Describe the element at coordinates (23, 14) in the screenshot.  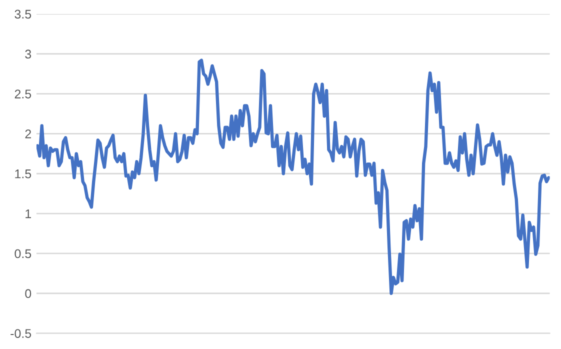
I see `y-tick-label: 3.5` at that location.